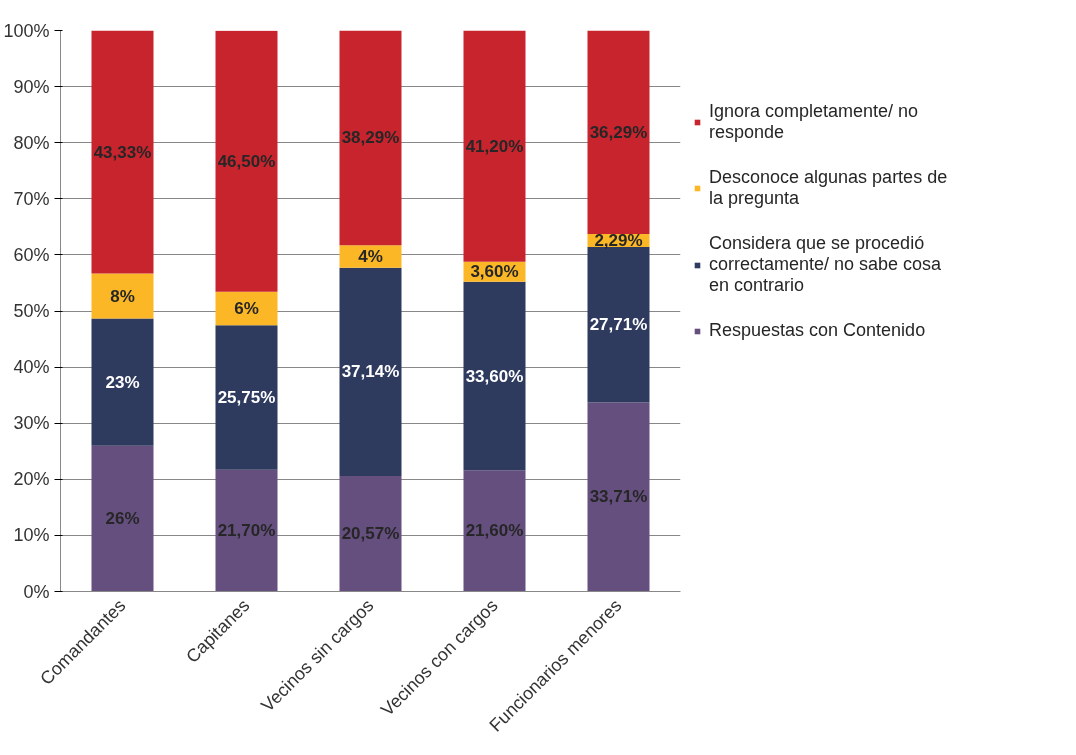  What do you see at coordinates (618, 325) in the screenshot?
I see `data-label: 27,71%` at bounding box center [618, 325].